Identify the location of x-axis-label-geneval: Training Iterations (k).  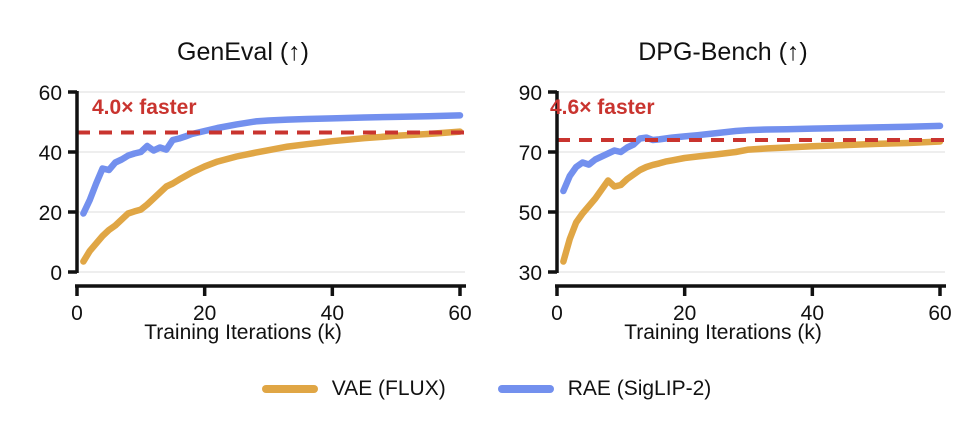
(243, 332).